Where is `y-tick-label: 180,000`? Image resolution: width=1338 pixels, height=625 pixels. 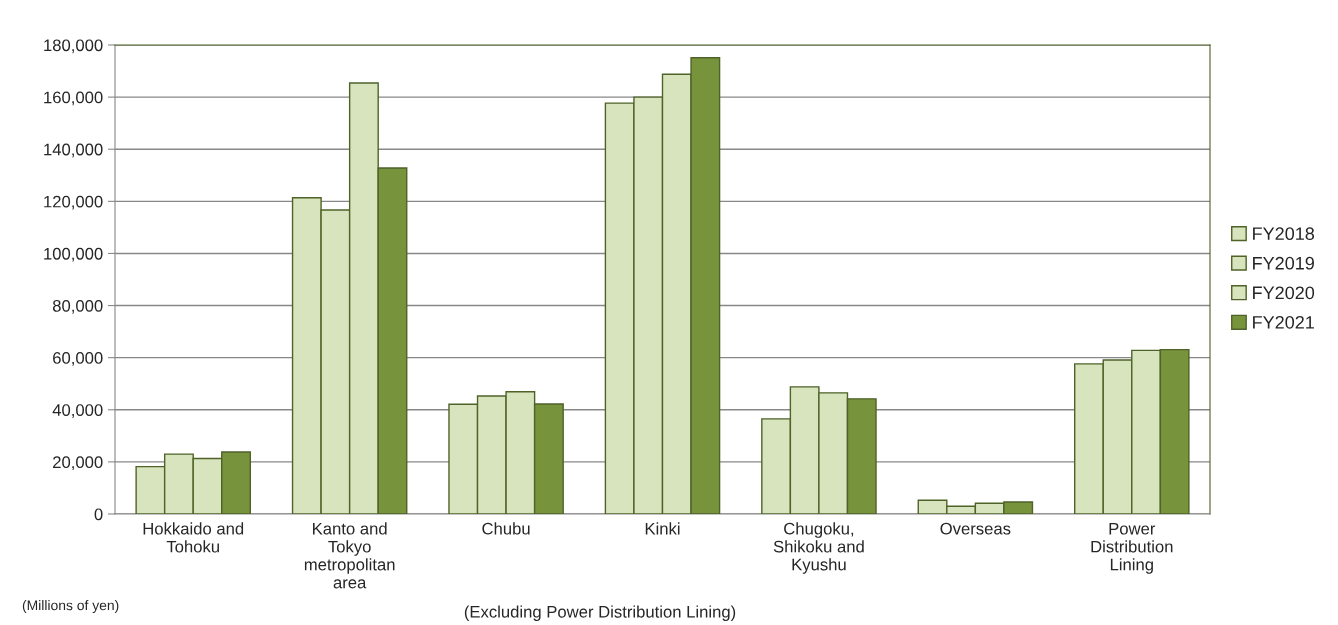 y-tick-label: 180,000 is located at coordinates (73, 46).